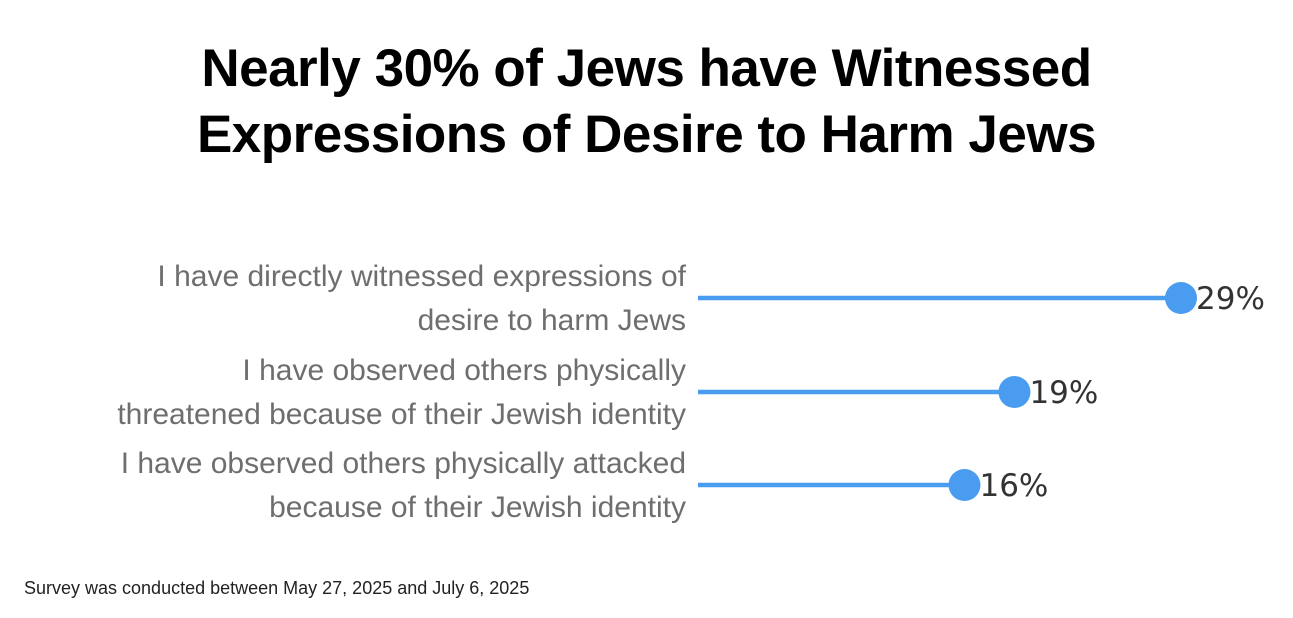 Image resolution: width=1293 pixels, height=618 pixels. I want to click on category-label-1-line-1: I have directly witnessed expressions of, so click(421, 276).